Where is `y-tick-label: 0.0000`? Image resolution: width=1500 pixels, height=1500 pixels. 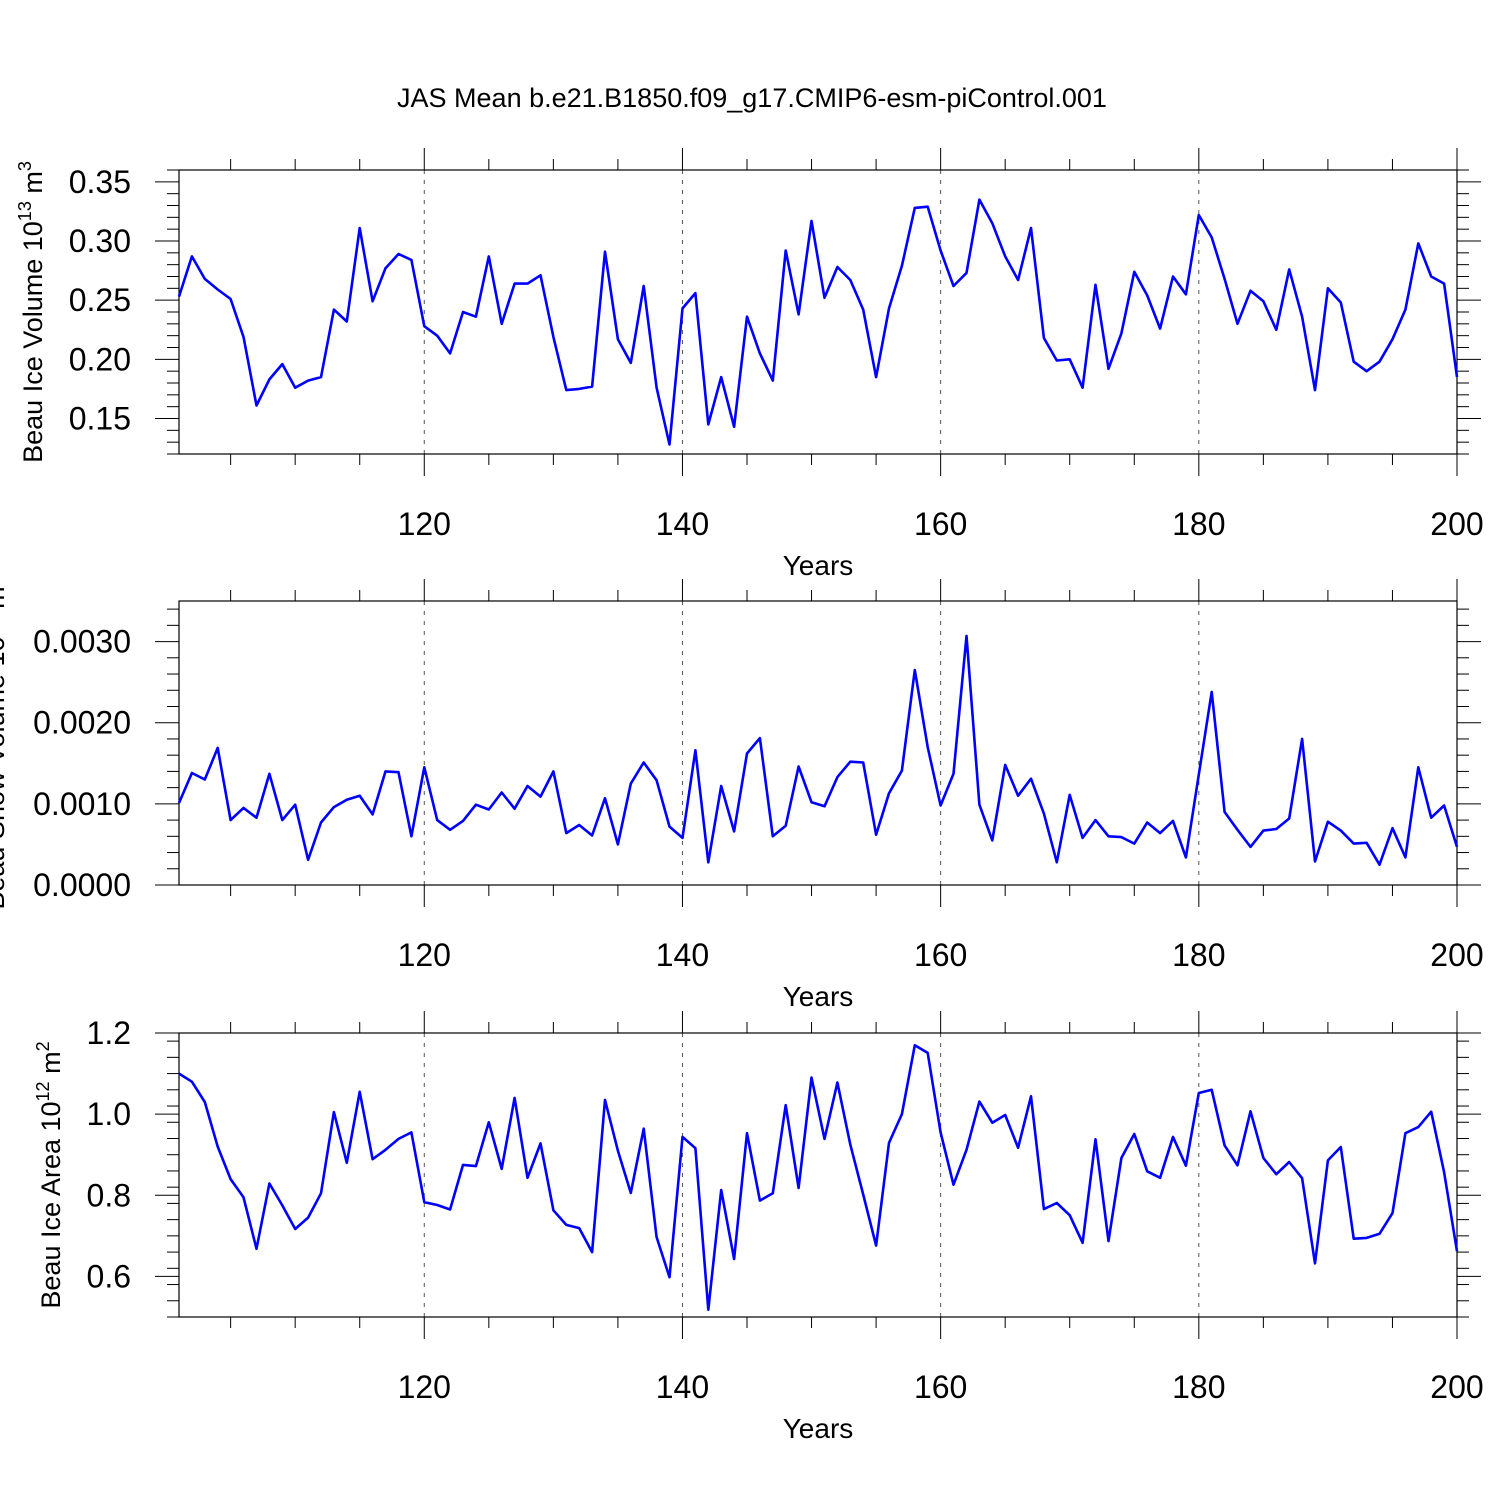
y-tick-label: 0.0000 is located at coordinates (82, 885).